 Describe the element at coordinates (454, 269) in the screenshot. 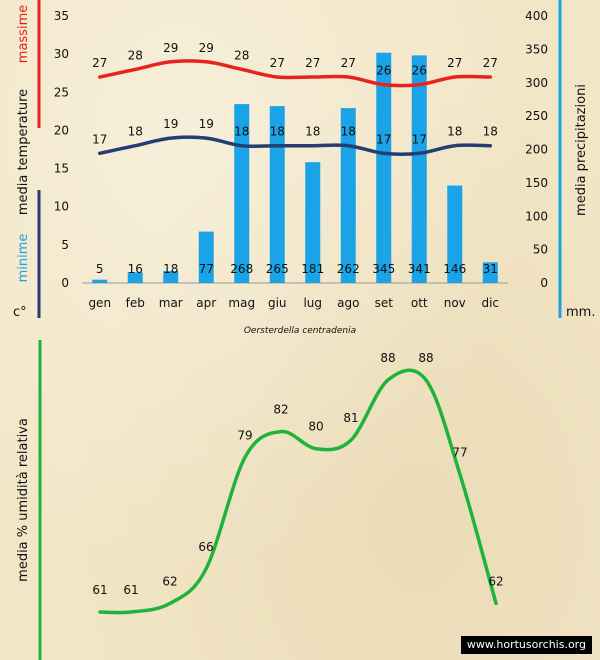

I see `rain-data-label: 146` at that location.